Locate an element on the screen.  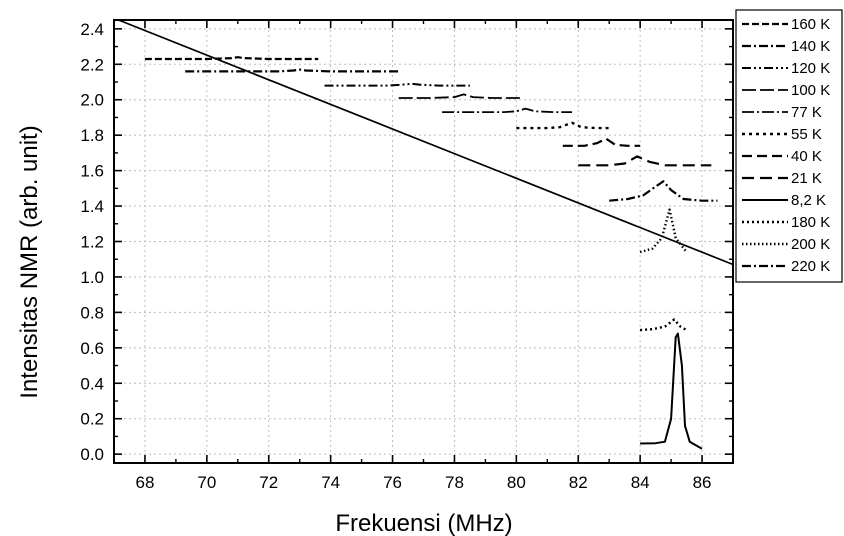
legend-label: 220 K is located at coordinates (810, 266).